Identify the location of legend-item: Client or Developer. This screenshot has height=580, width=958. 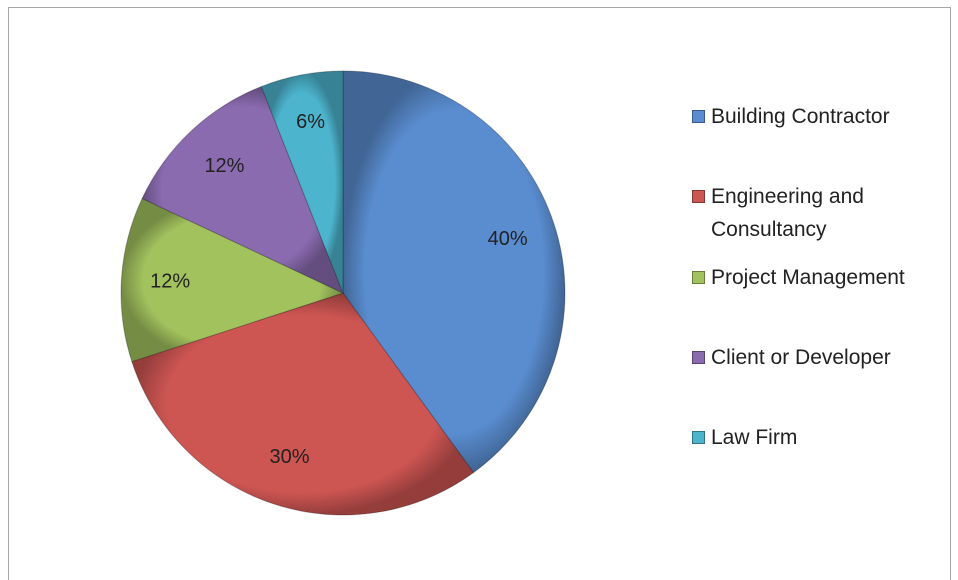
(791, 357).